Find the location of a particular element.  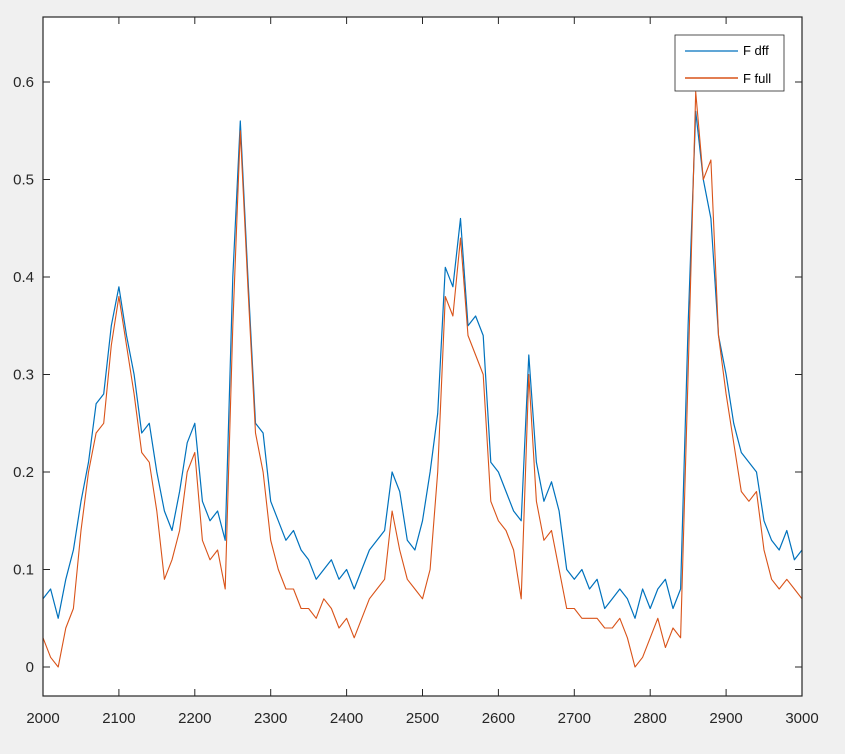

legend-box is located at coordinates (729, 63).